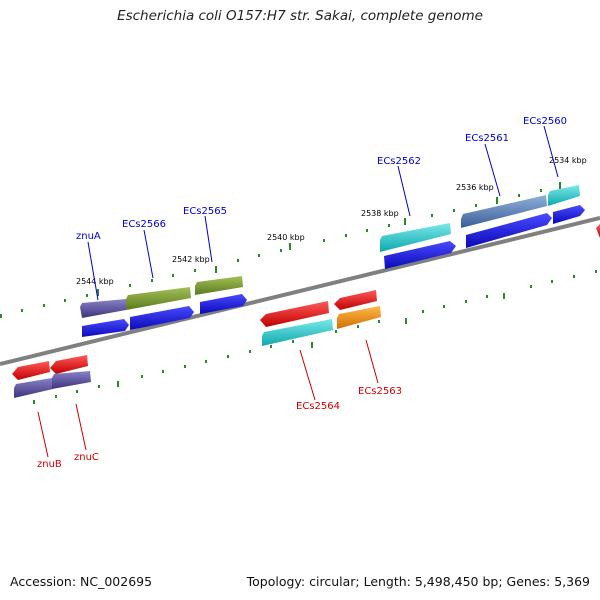 The width and height of the screenshot is (600, 600). I want to click on gene-ECs2563, so click(359, 317).